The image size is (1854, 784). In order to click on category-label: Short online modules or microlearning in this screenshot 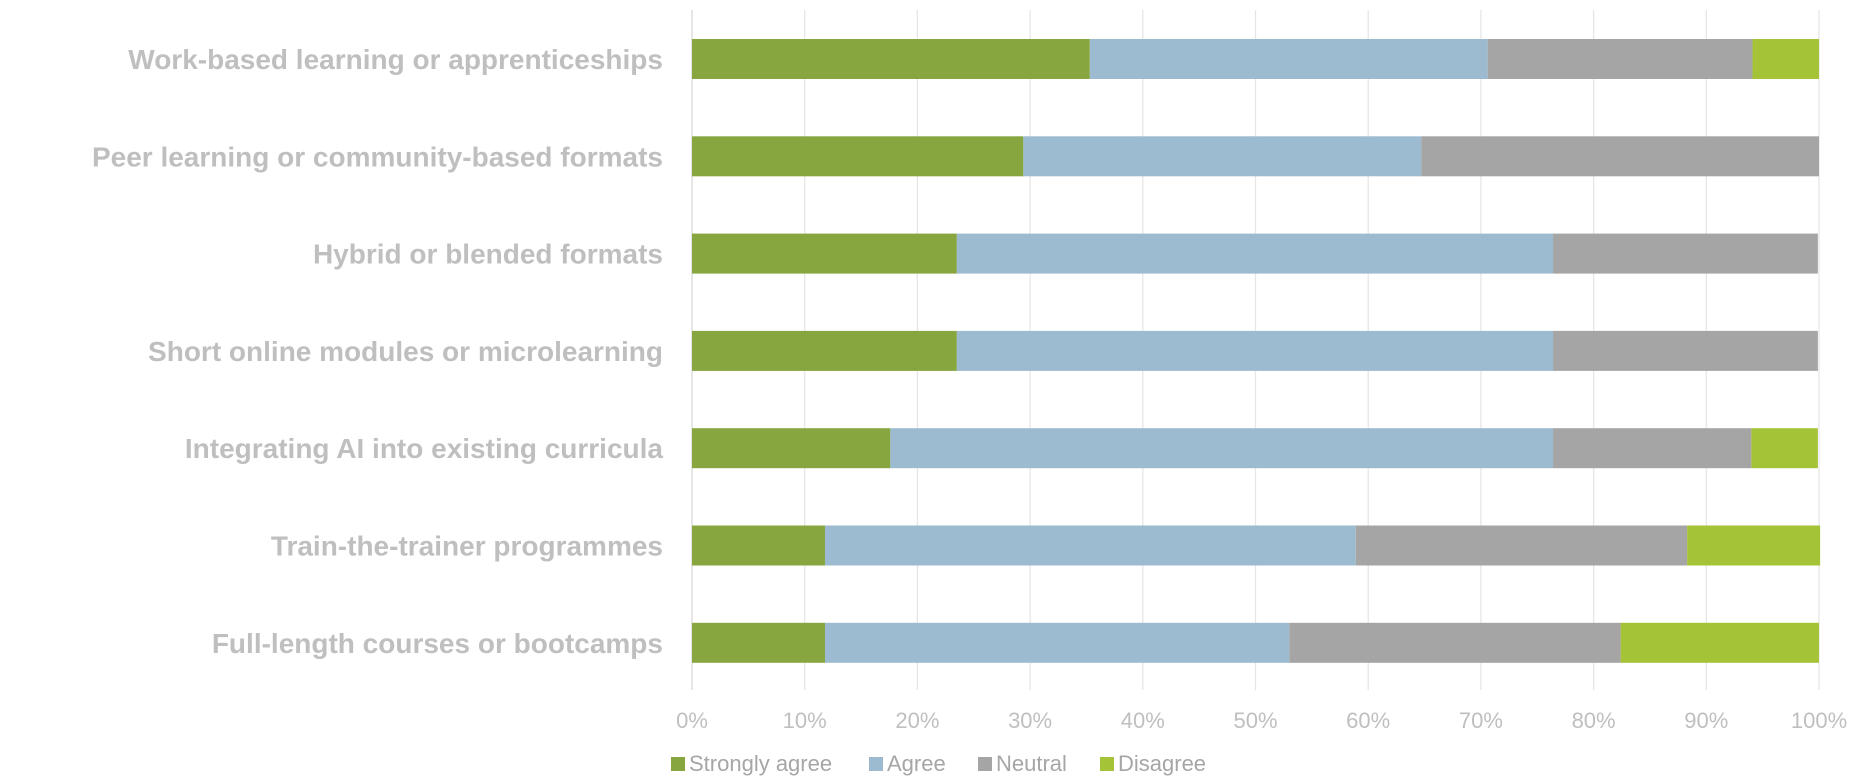, I will do `click(405, 351)`.